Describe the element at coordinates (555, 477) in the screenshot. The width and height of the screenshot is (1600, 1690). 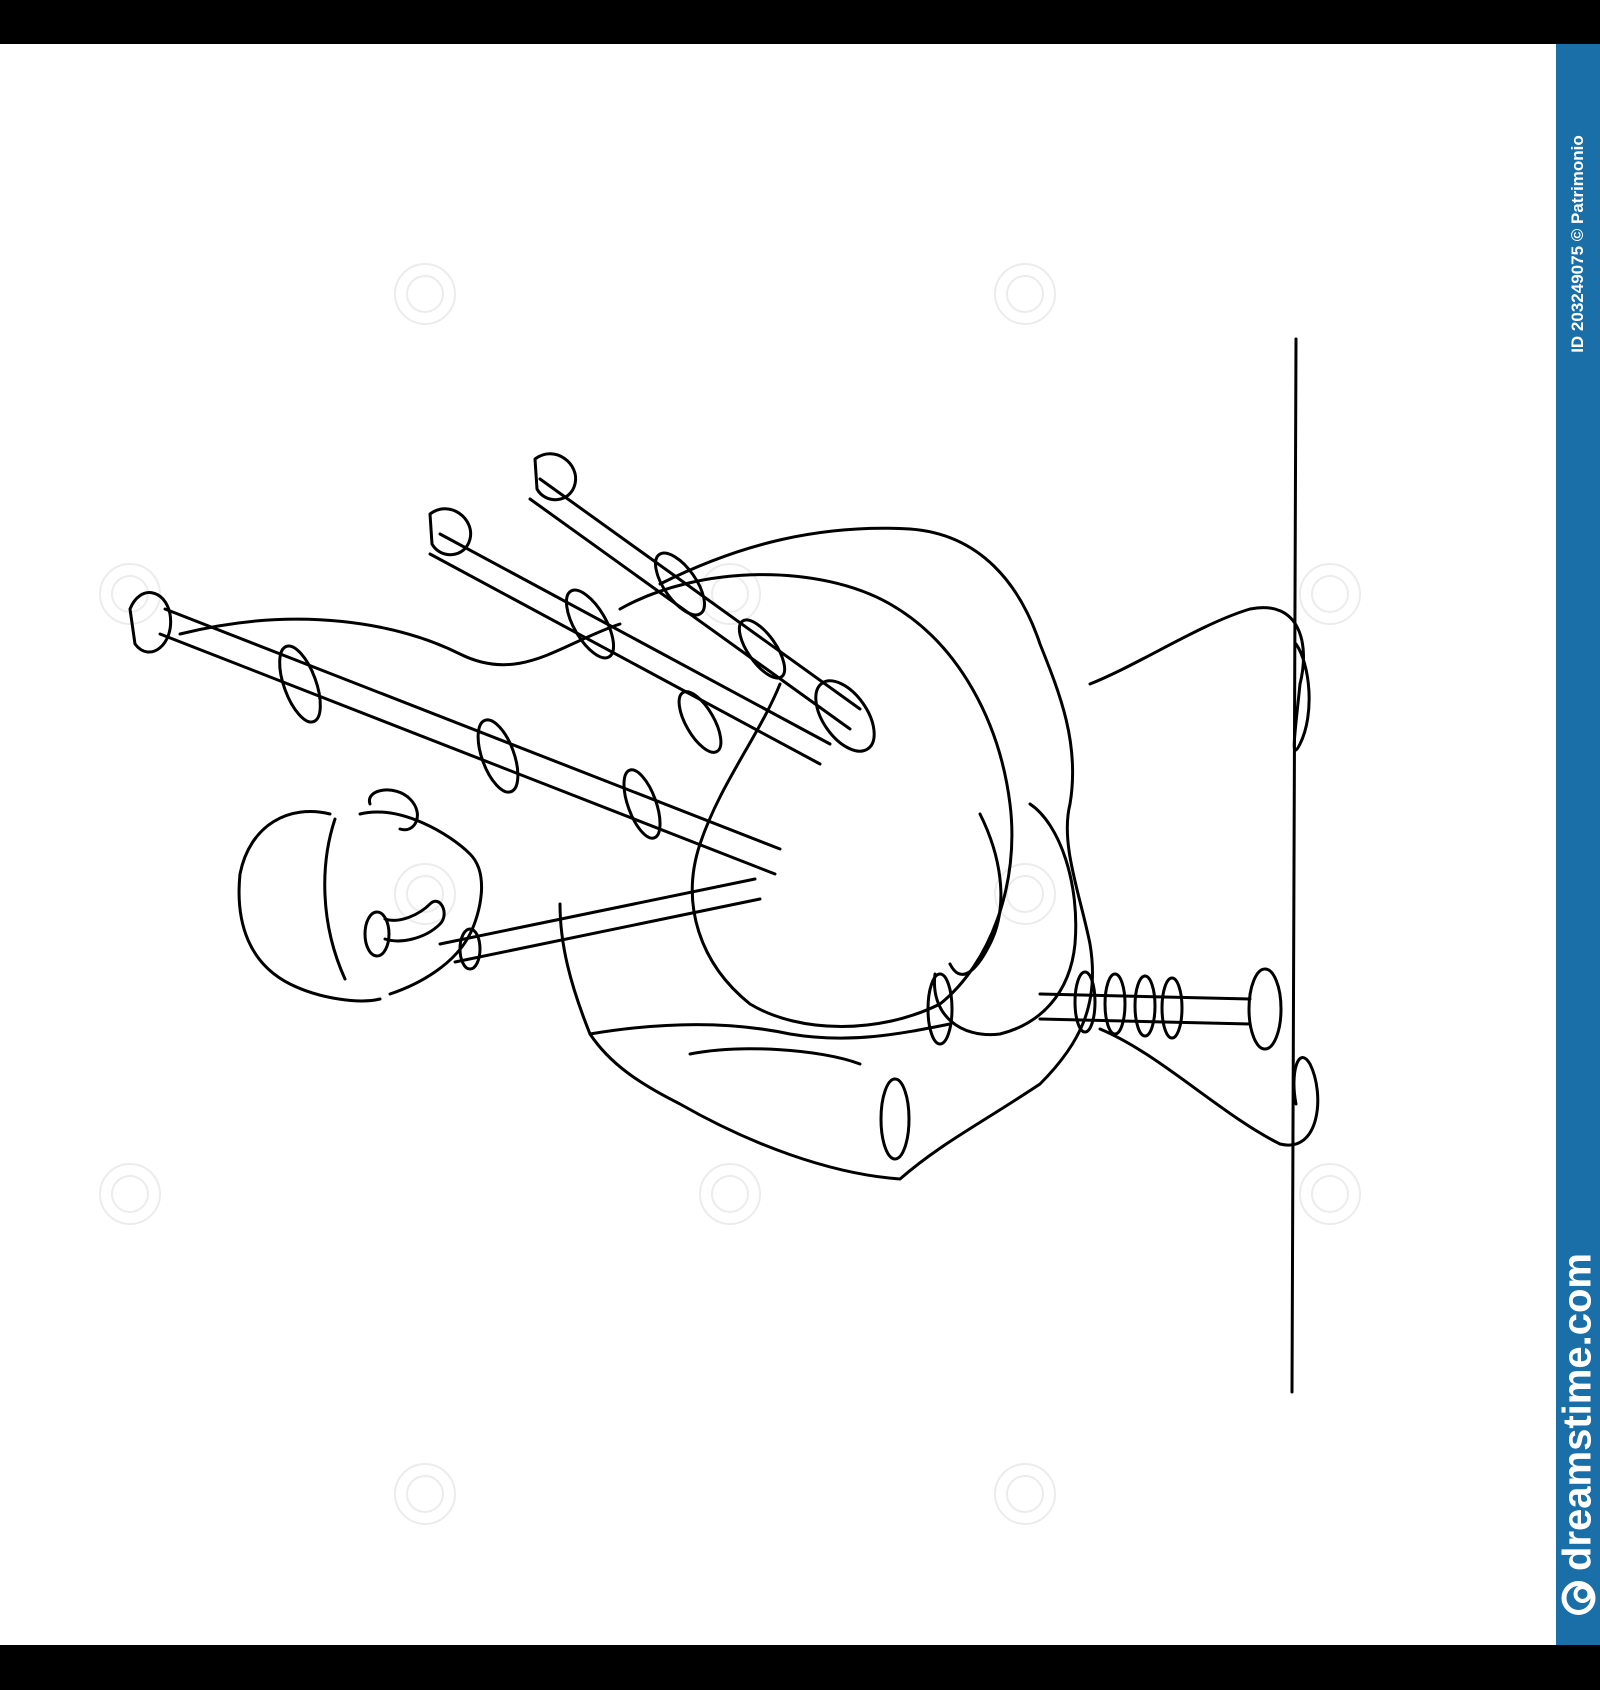
I see `drone-short-cap` at that location.